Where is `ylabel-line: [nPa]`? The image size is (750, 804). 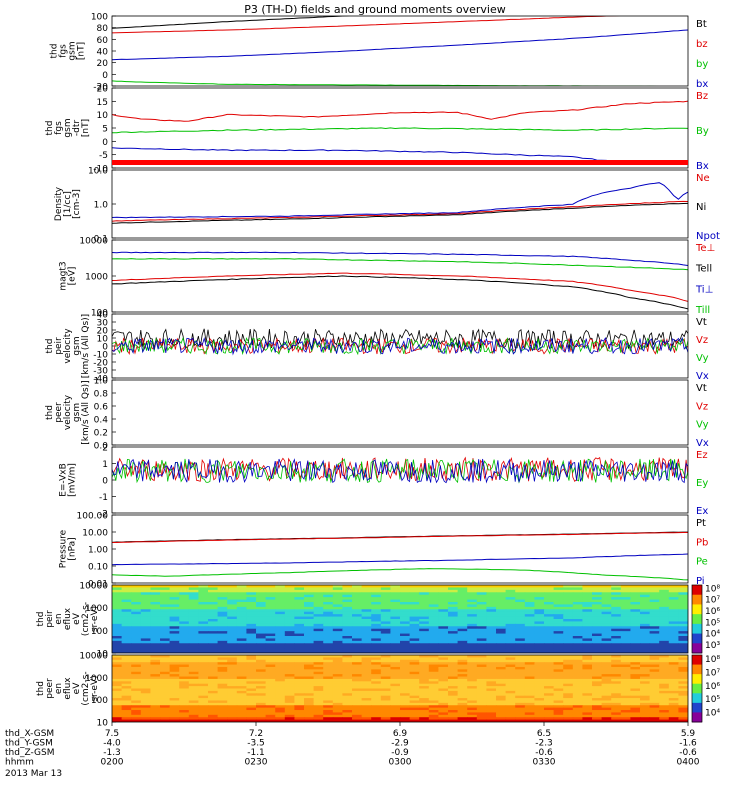
ylabel-line: [nPa] is located at coordinates (73, 548).